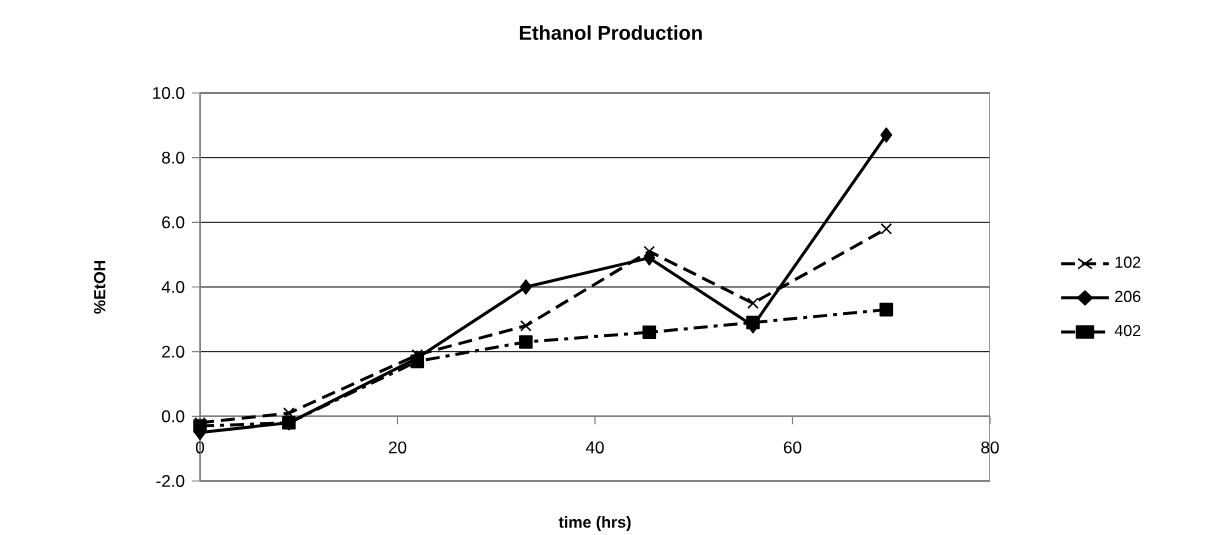 The height and width of the screenshot is (535, 1220). Describe the element at coordinates (170, 480) in the screenshot. I see `y-tick-label: -2.0` at that location.